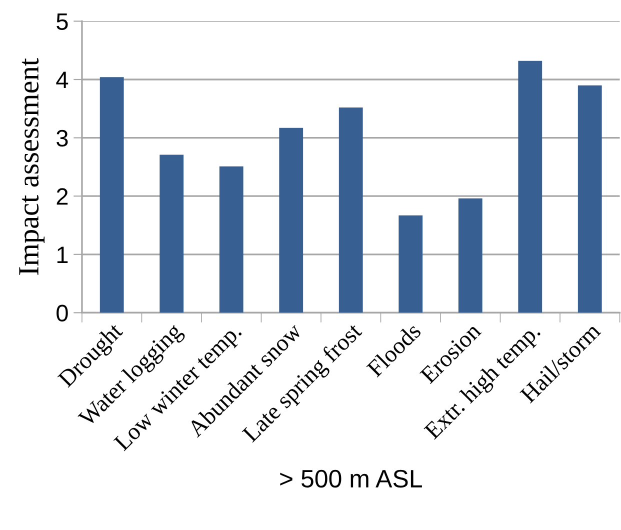 The image size is (621, 530). Describe the element at coordinates (32, 166) in the screenshot. I see `y-axis-title: Impact assessment` at that location.